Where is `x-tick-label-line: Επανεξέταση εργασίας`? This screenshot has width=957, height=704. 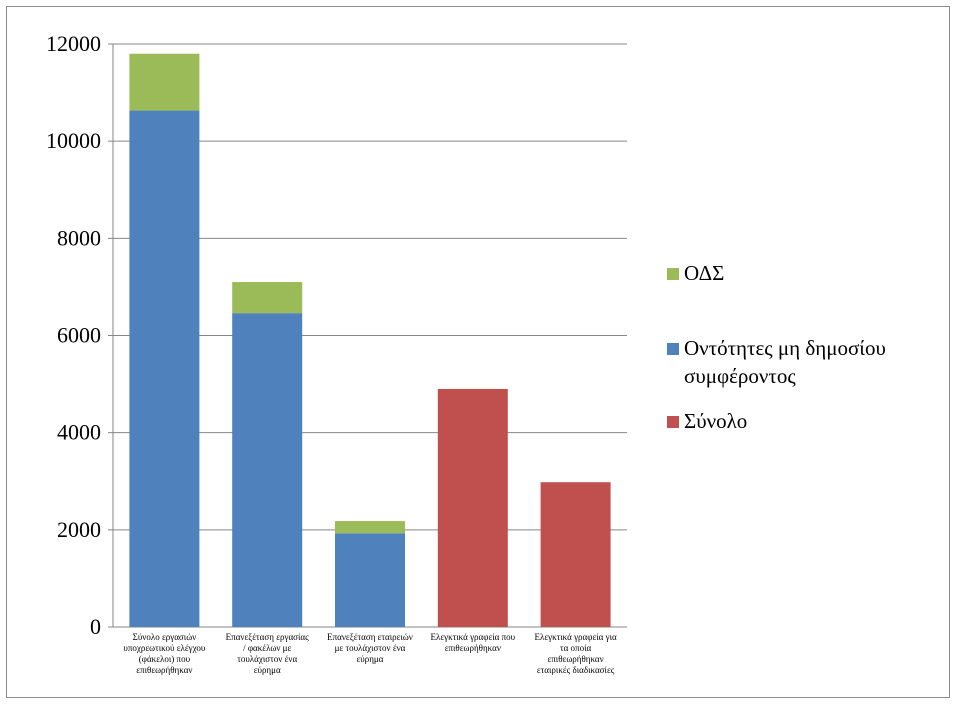 x-tick-label-line: Επανεξέταση εργασίας is located at coordinates (267, 637).